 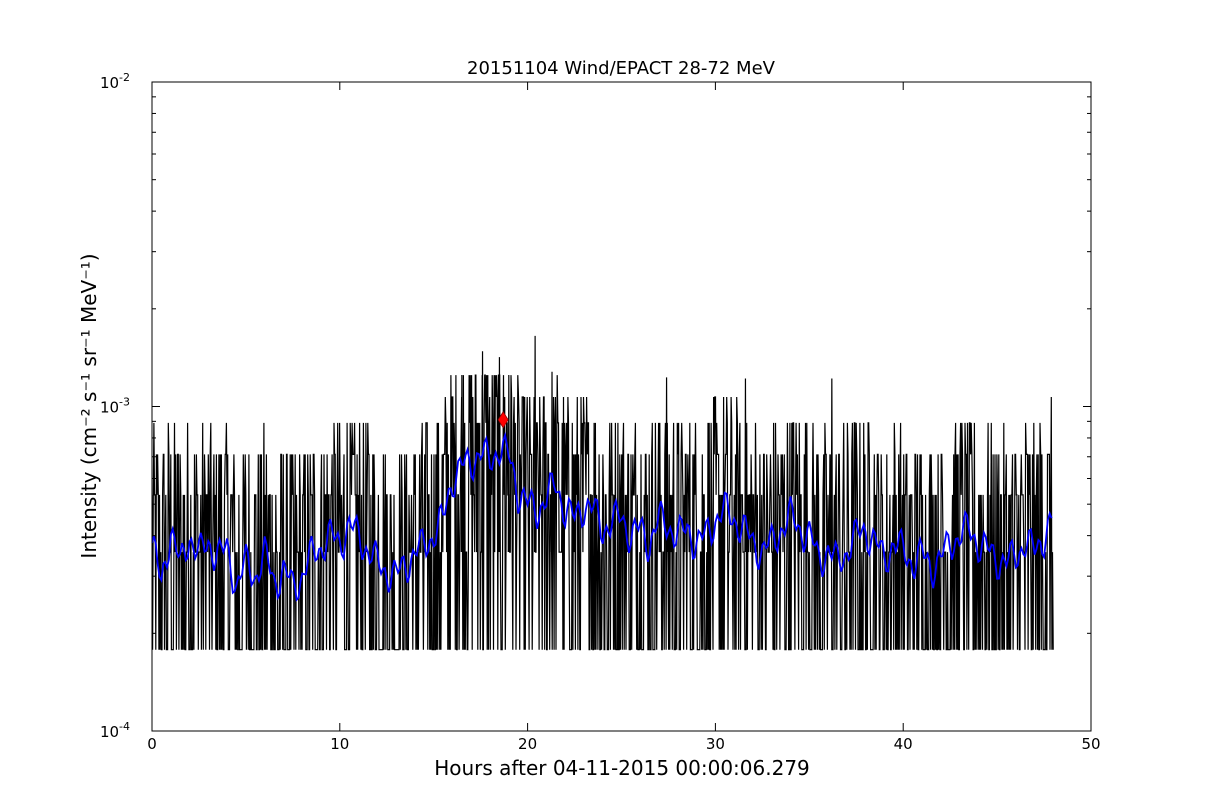 What do you see at coordinates (621, 68) in the screenshot?
I see `chart-title: 20151104 Wind/EPACT 28-72 MeV` at bounding box center [621, 68].